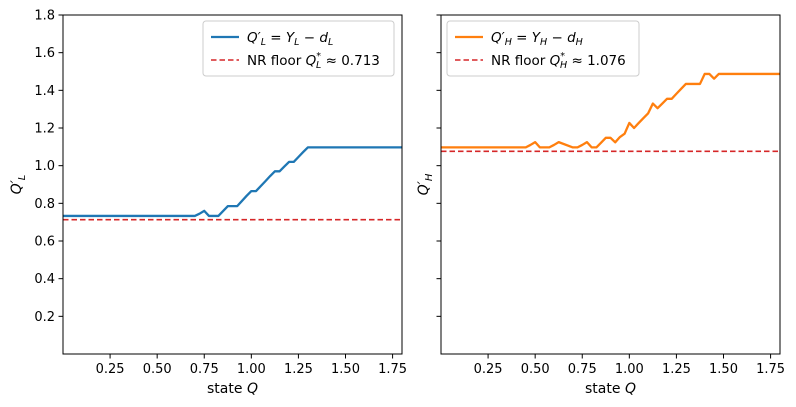 The width and height of the screenshot is (796, 407). I want to click on left-x-tick-label: 1.75, so click(392, 369).